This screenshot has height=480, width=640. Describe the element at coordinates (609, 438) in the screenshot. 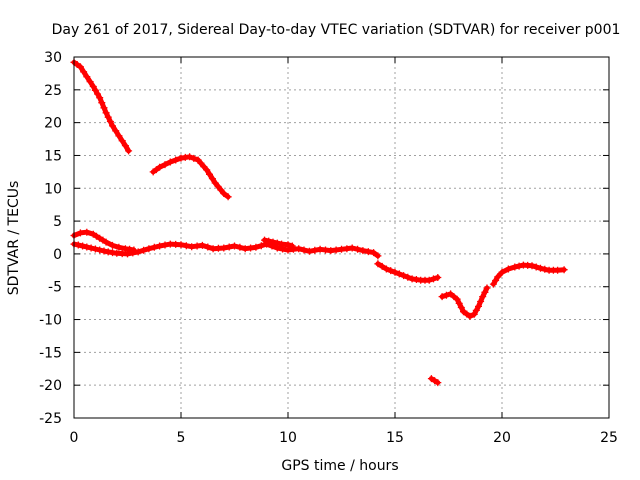

I see `x-tick-label: 25` at that location.